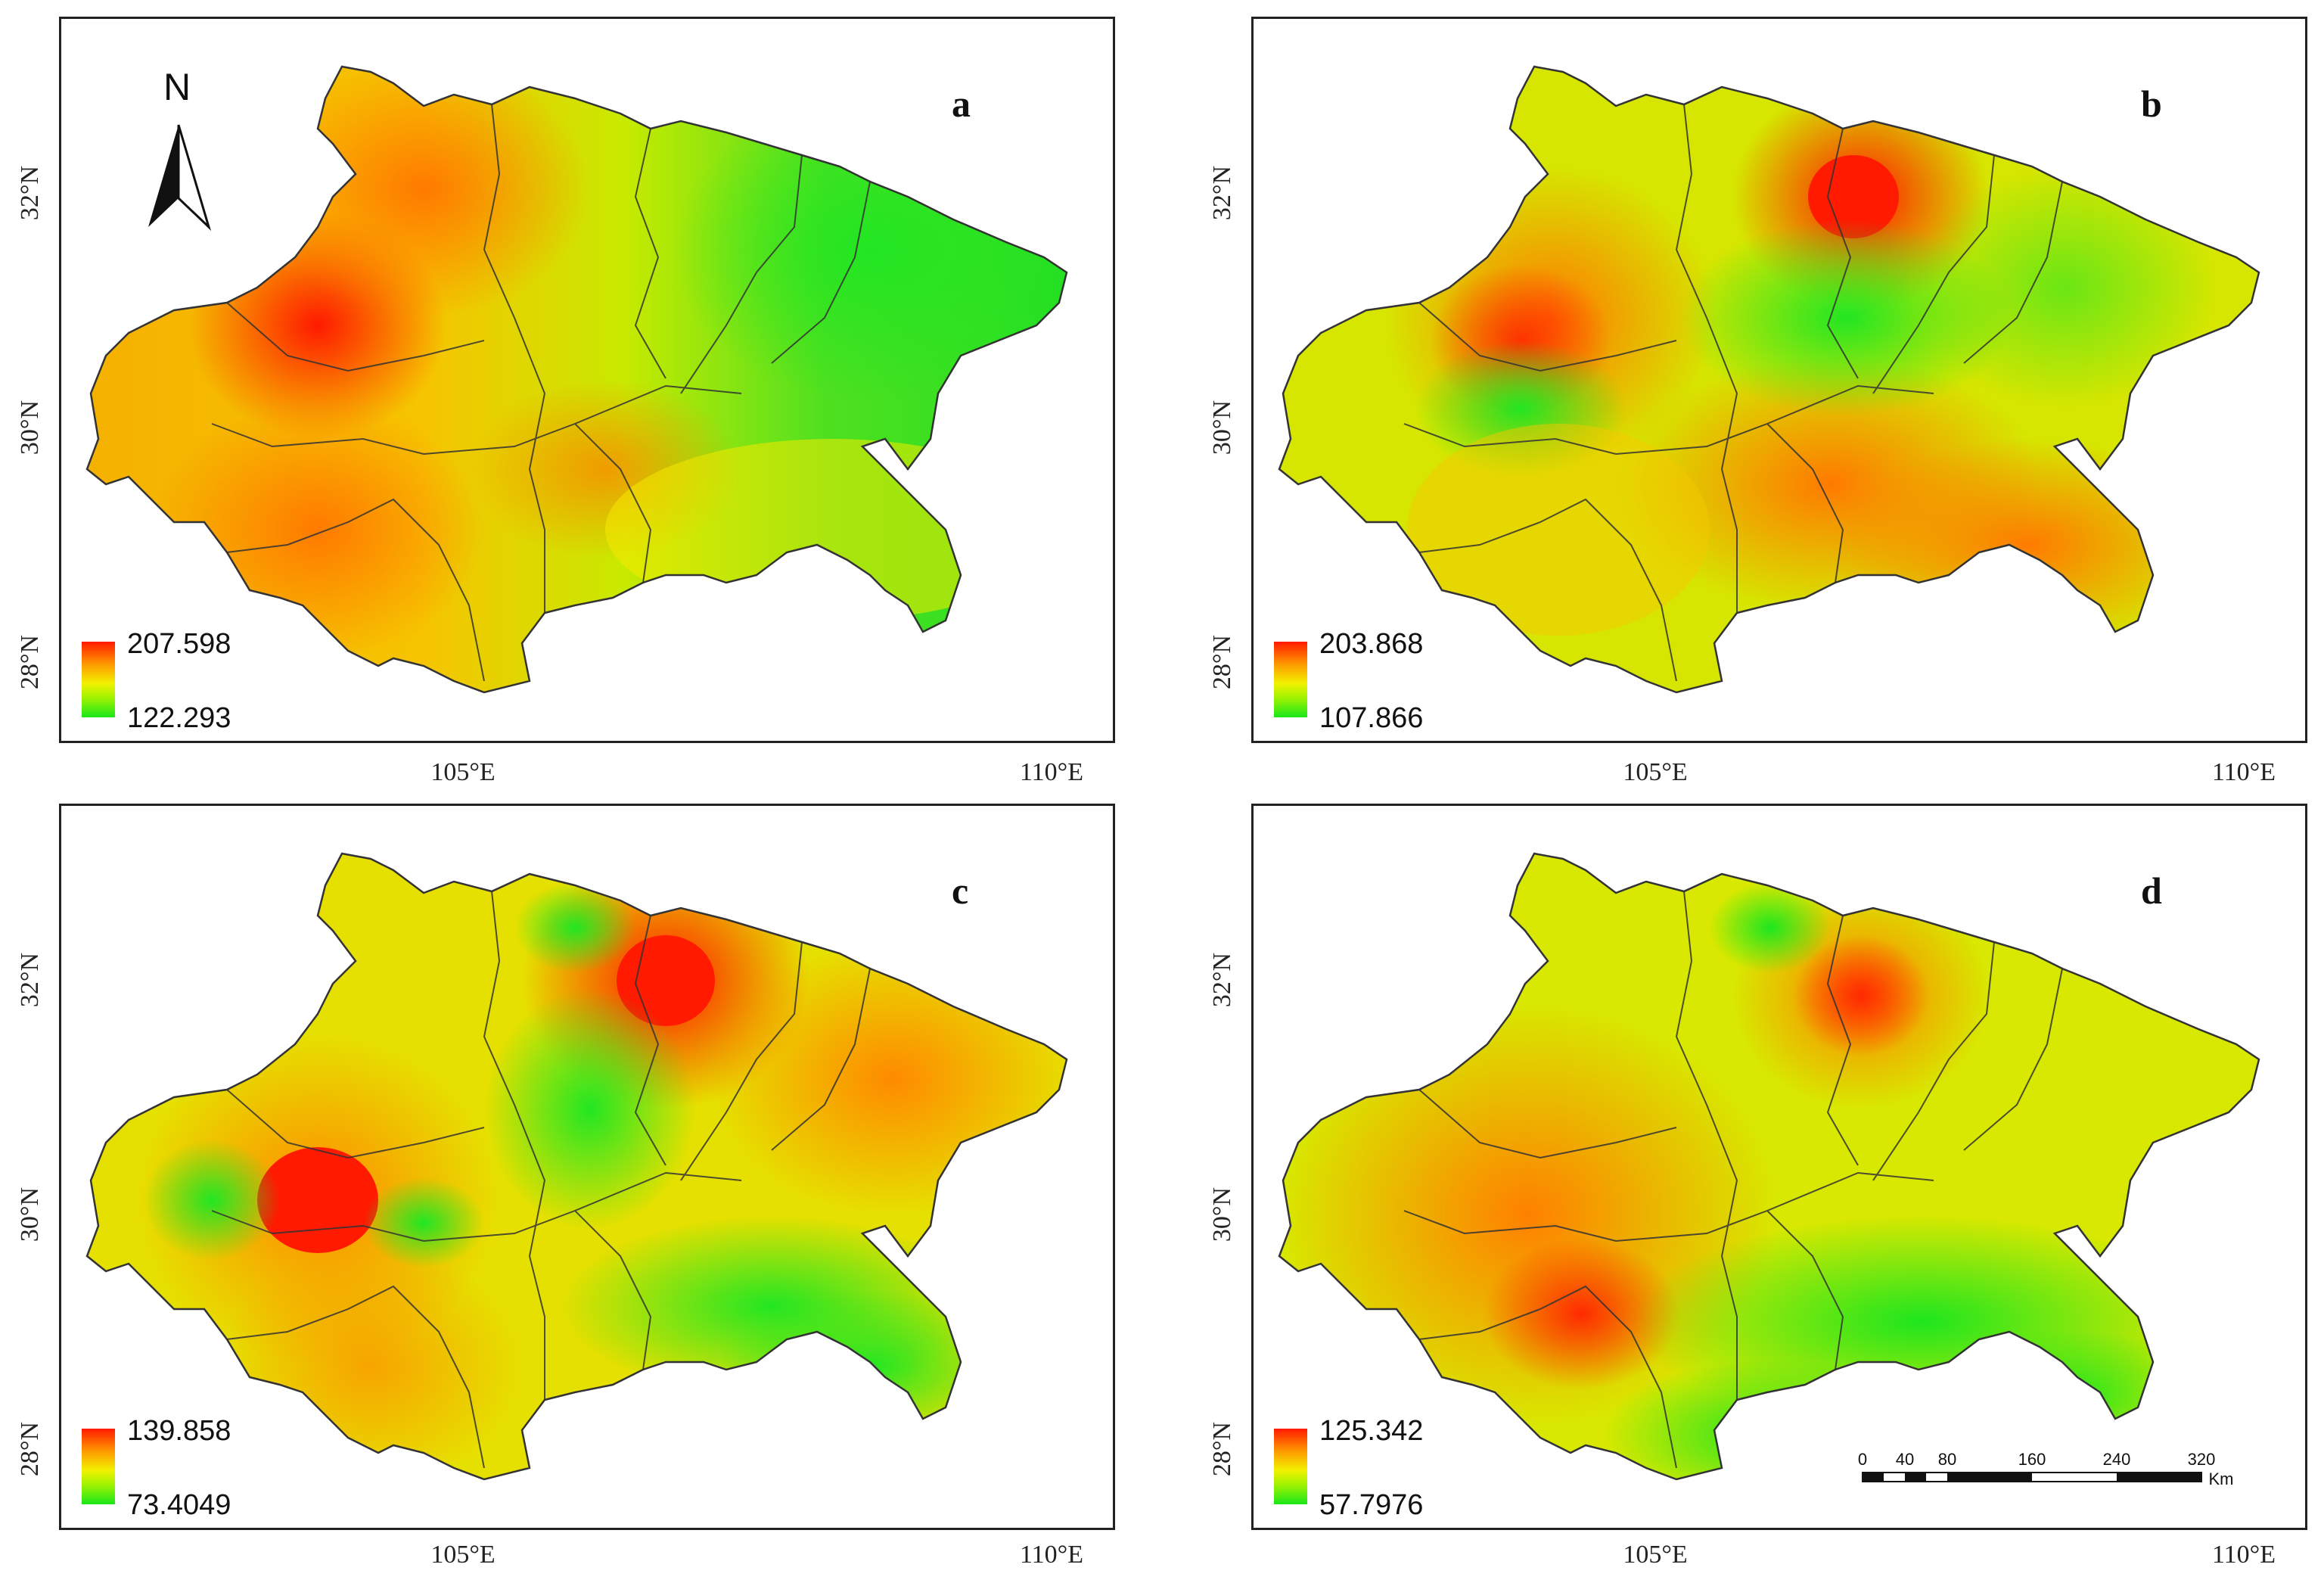  Describe the element at coordinates (463, 1555) in the screenshot. I see `x-tick-105-c: 105°E` at that location.